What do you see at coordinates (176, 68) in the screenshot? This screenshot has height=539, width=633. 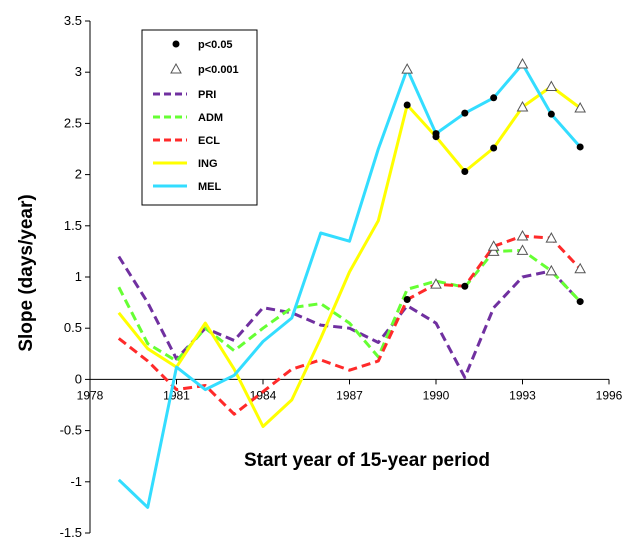 I see `legend-symbol-p001` at bounding box center [176, 68].